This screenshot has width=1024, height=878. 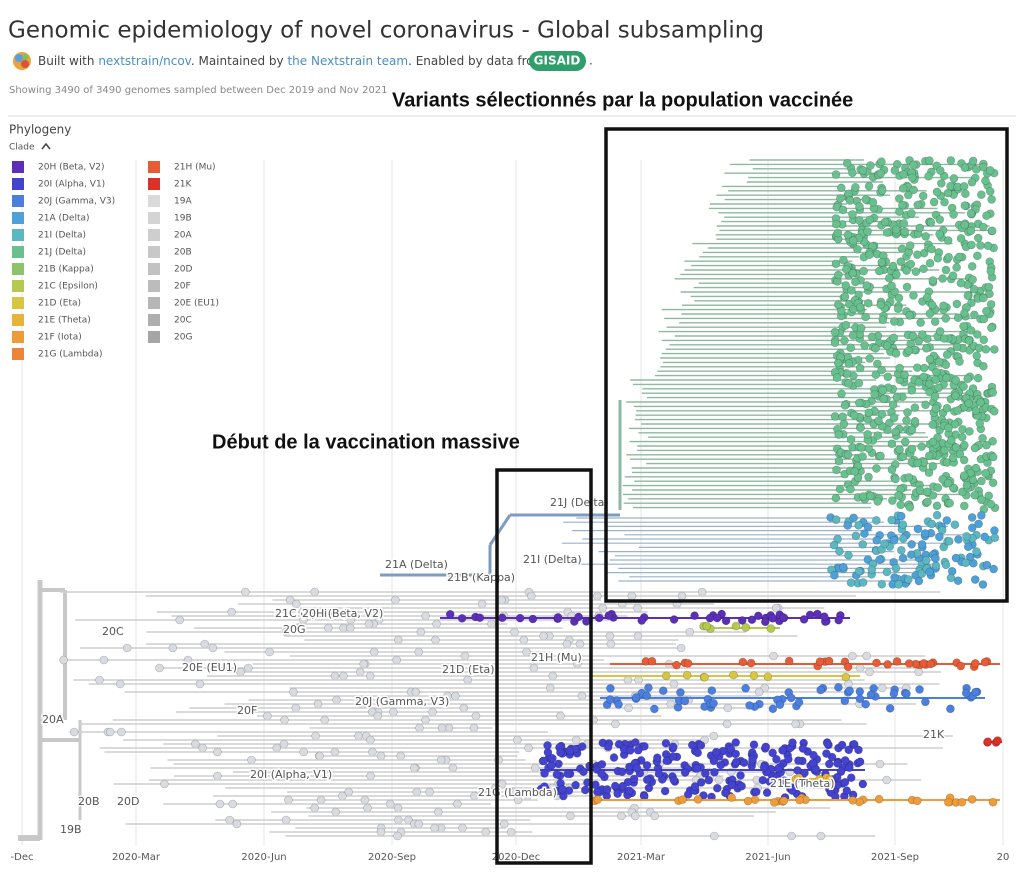 What do you see at coordinates (291, 774) in the screenshot?
I see `clade-label: 20I (Alpha, V1)` at bounding box center [291, 774].